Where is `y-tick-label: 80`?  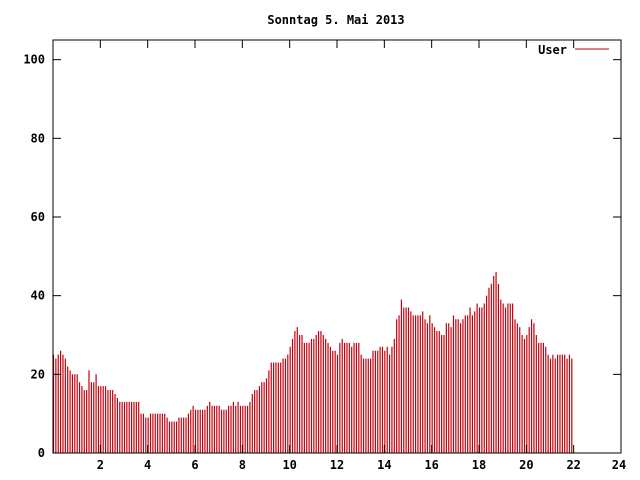
y-tick-label: 80 is located at coordinates (38, 138).